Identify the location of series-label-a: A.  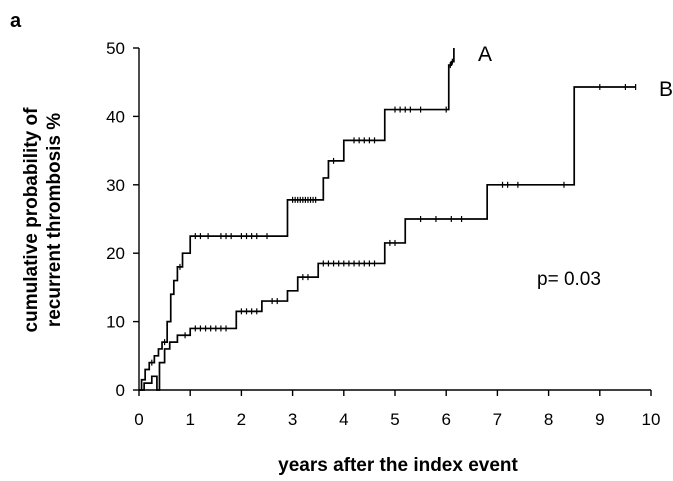
(485, 54).